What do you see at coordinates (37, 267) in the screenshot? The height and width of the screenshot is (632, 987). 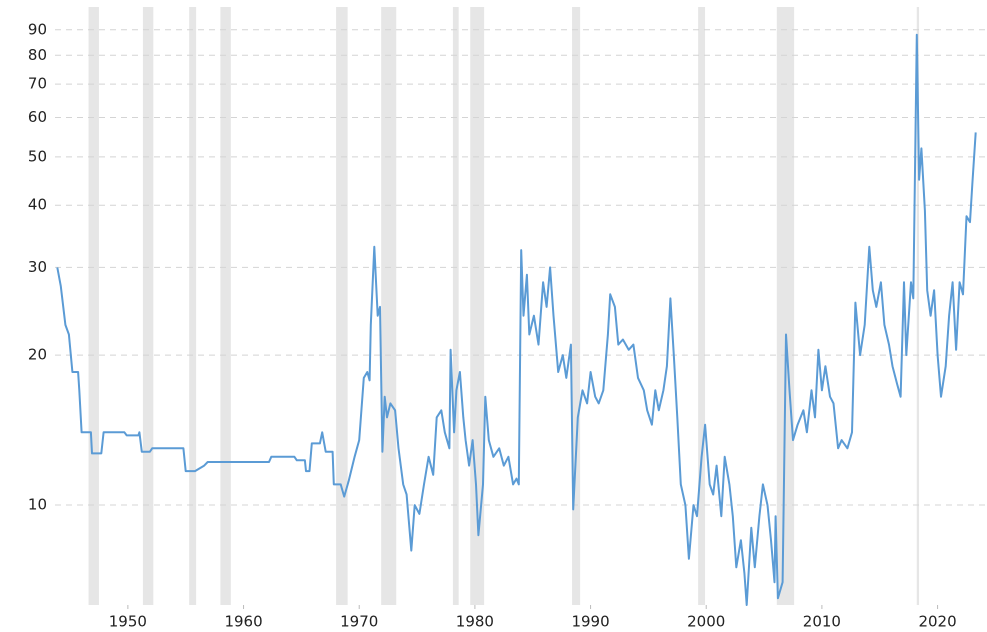 I see `y-tick-label: 30` at bounding box center [37, 267].